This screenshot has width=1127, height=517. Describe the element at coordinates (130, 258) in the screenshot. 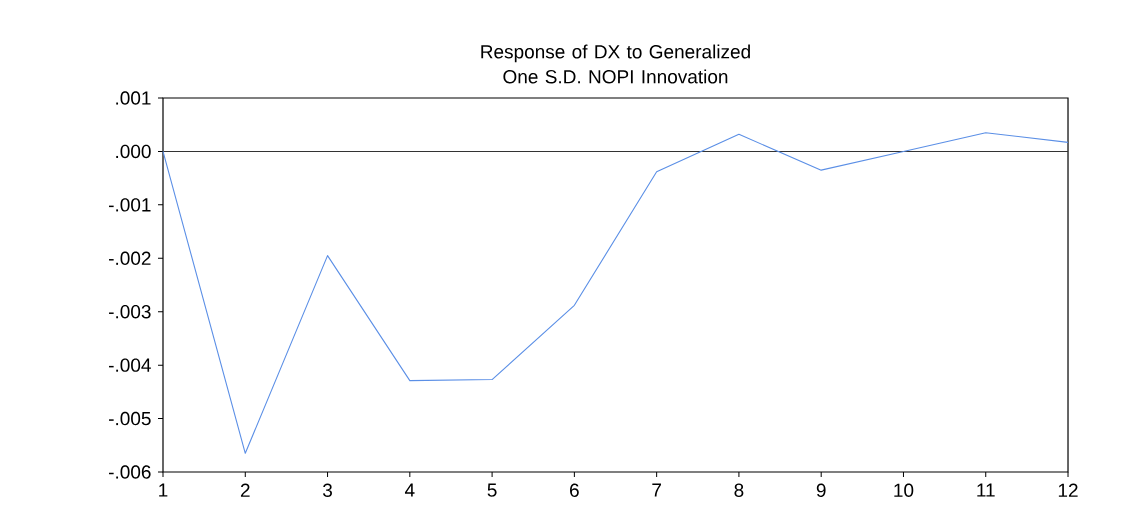

I see `y-tick-label: -.002` at that location.